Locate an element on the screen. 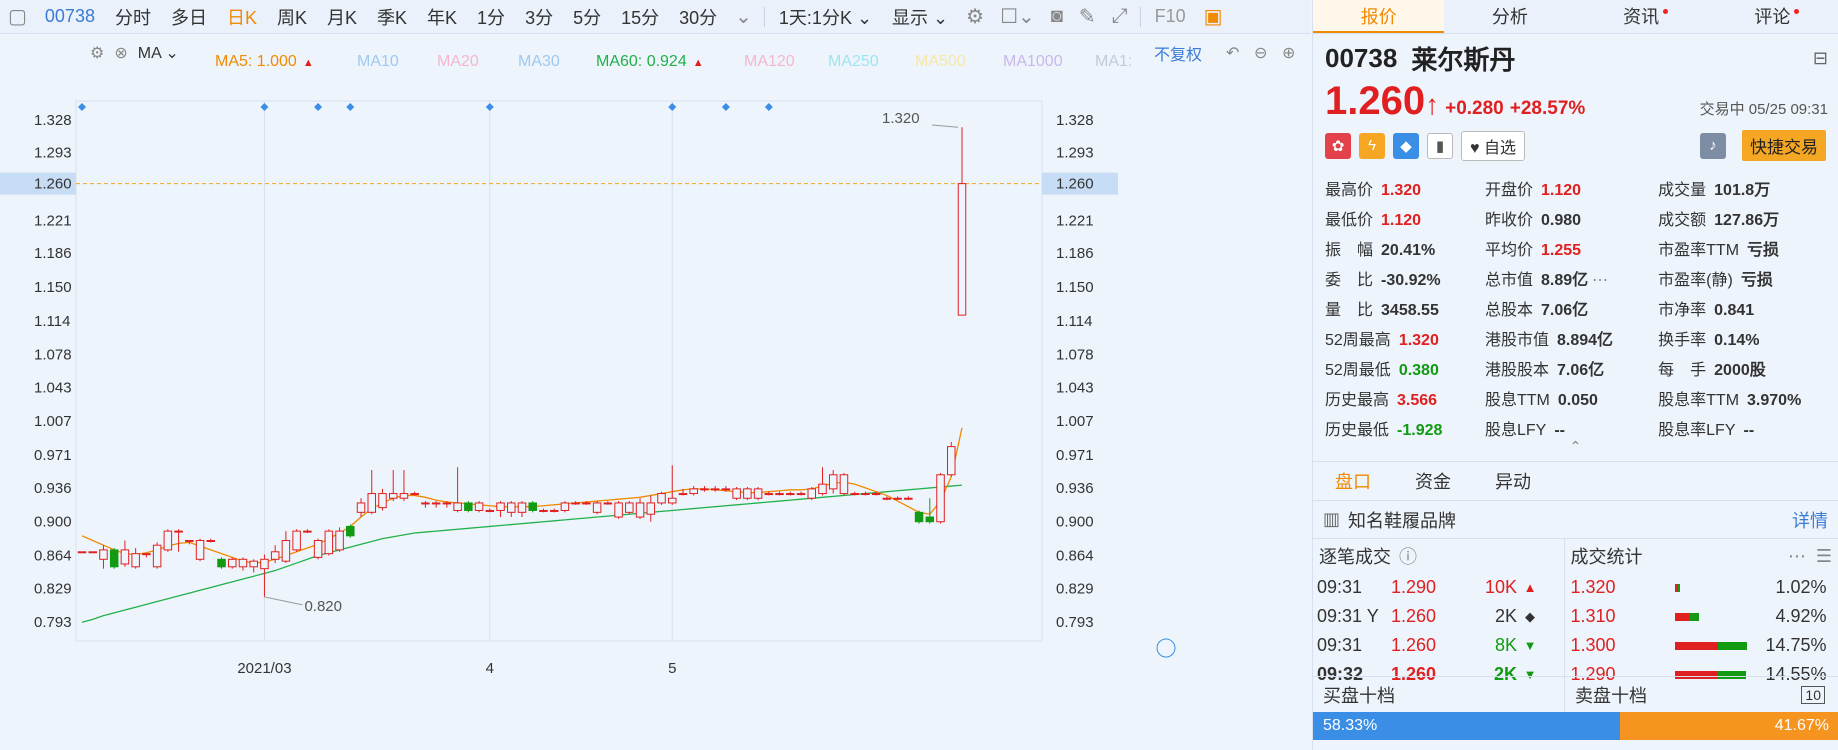 The width and height of the screenshot is (1838, 750). mode-select: 1天:1分K ⌄ is located at coordinates (825, 17).